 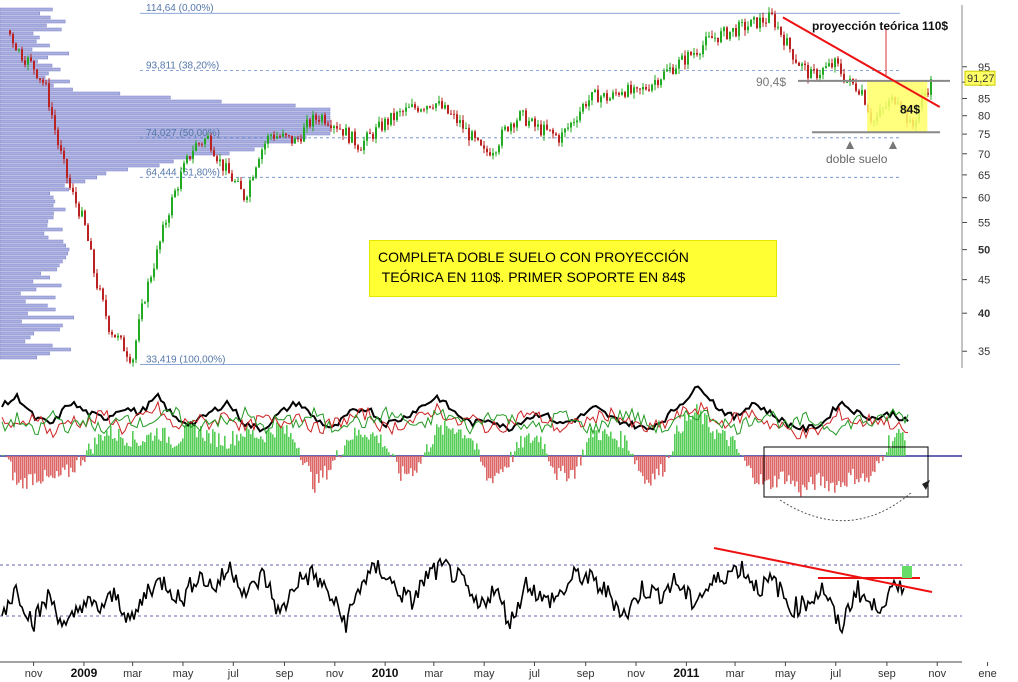 What do you see at coordinates (586, 674) in the screenshot?
I see `x-tick-label: sep` at bounding box center [586, 674].